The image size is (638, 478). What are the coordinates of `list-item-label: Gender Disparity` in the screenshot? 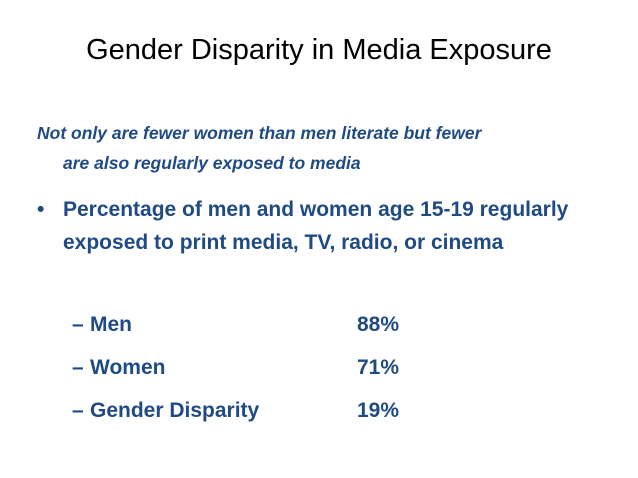 It's located at (175, 410).